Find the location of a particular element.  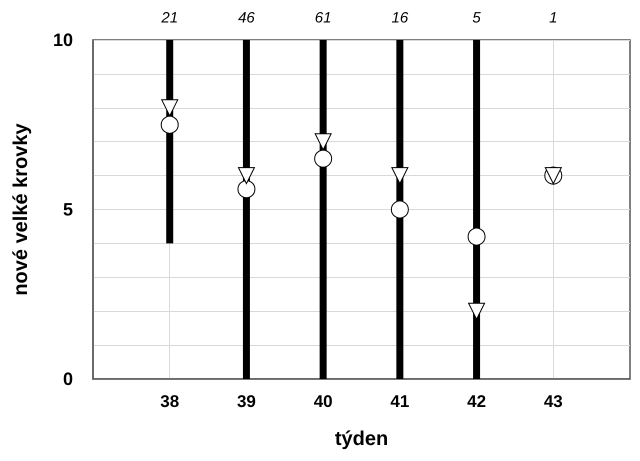

text: 61 is located at coordinates (323, 18).